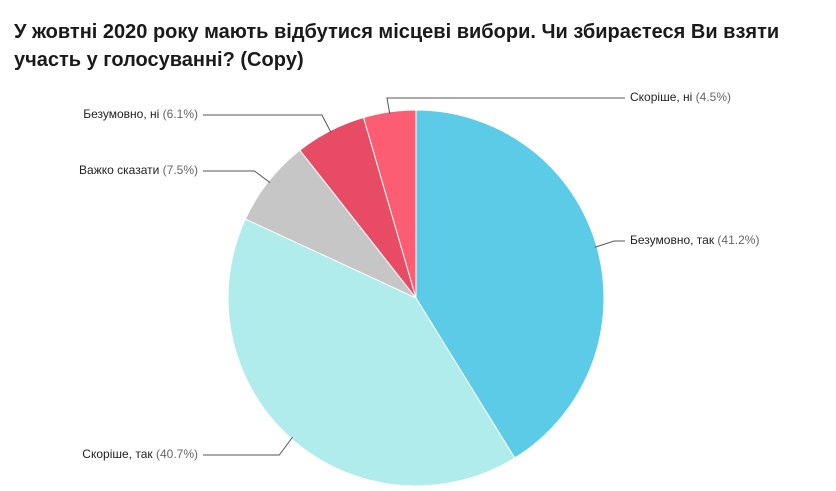 This screenshot has width=836, height=491. I want to click on slice-label: Безумовно, ні (6.1%), so click(140, 114).